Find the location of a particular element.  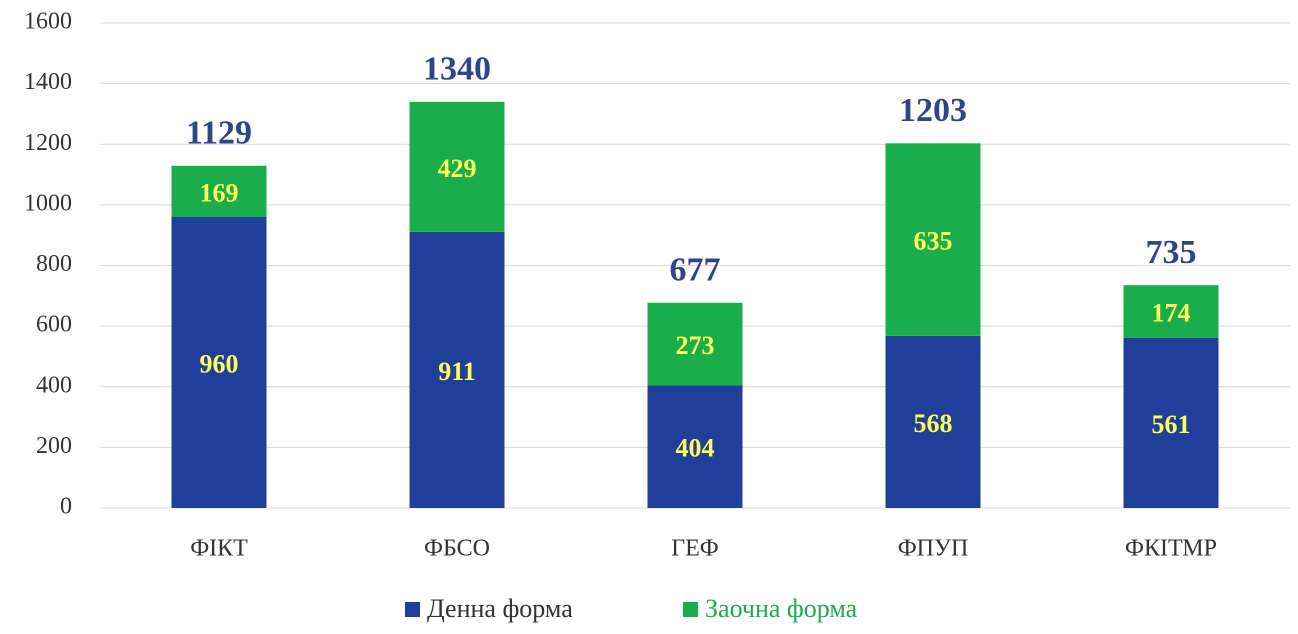

y-tick-label: 1200 is located at coordinates (48, 143).